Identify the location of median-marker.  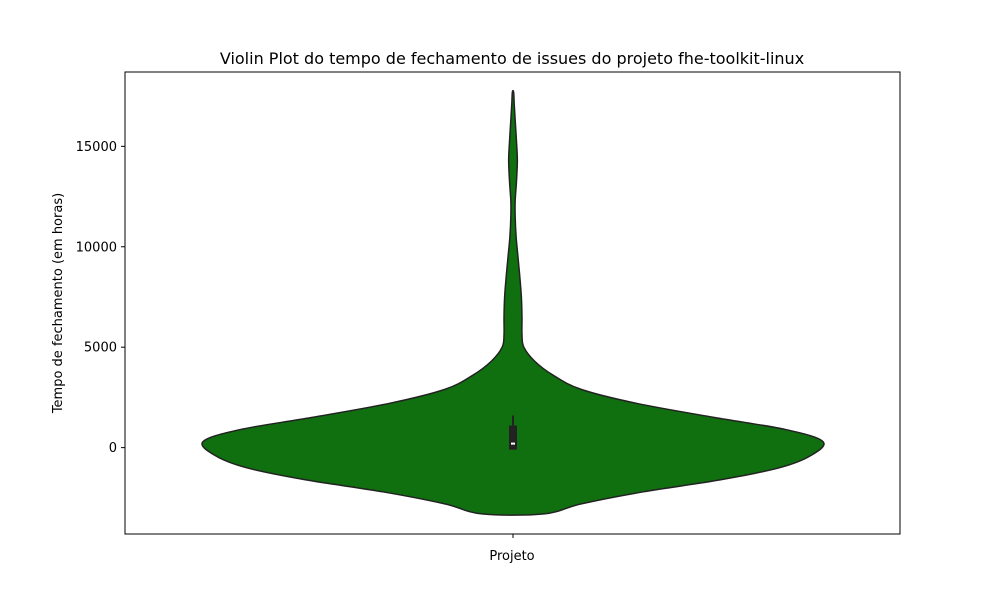
(513, 443).